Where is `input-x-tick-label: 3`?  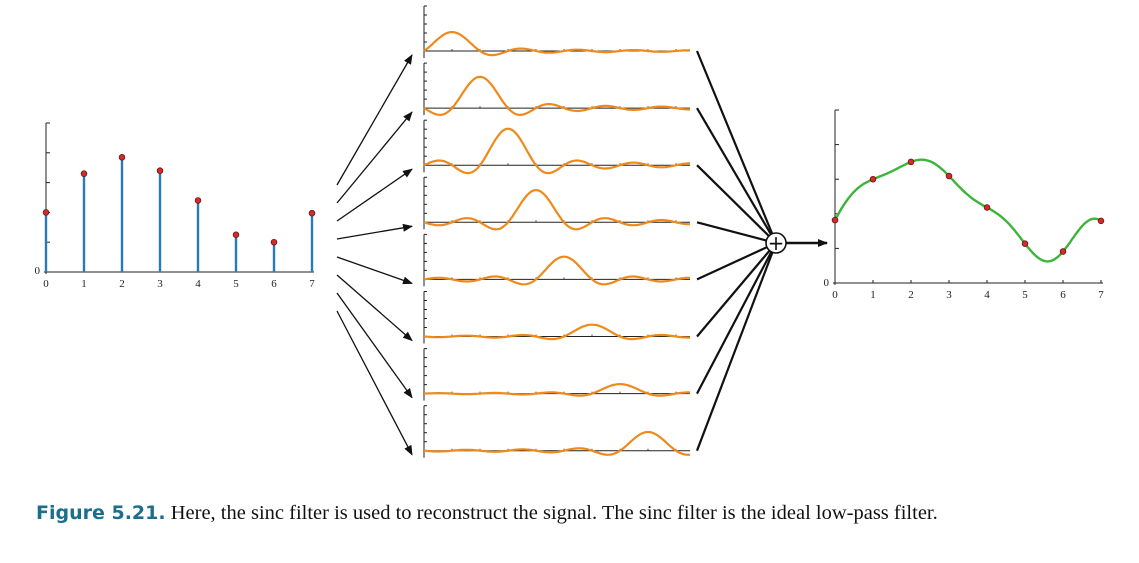
input-x-tick-label: 3 is located at coordinates (160, 284).